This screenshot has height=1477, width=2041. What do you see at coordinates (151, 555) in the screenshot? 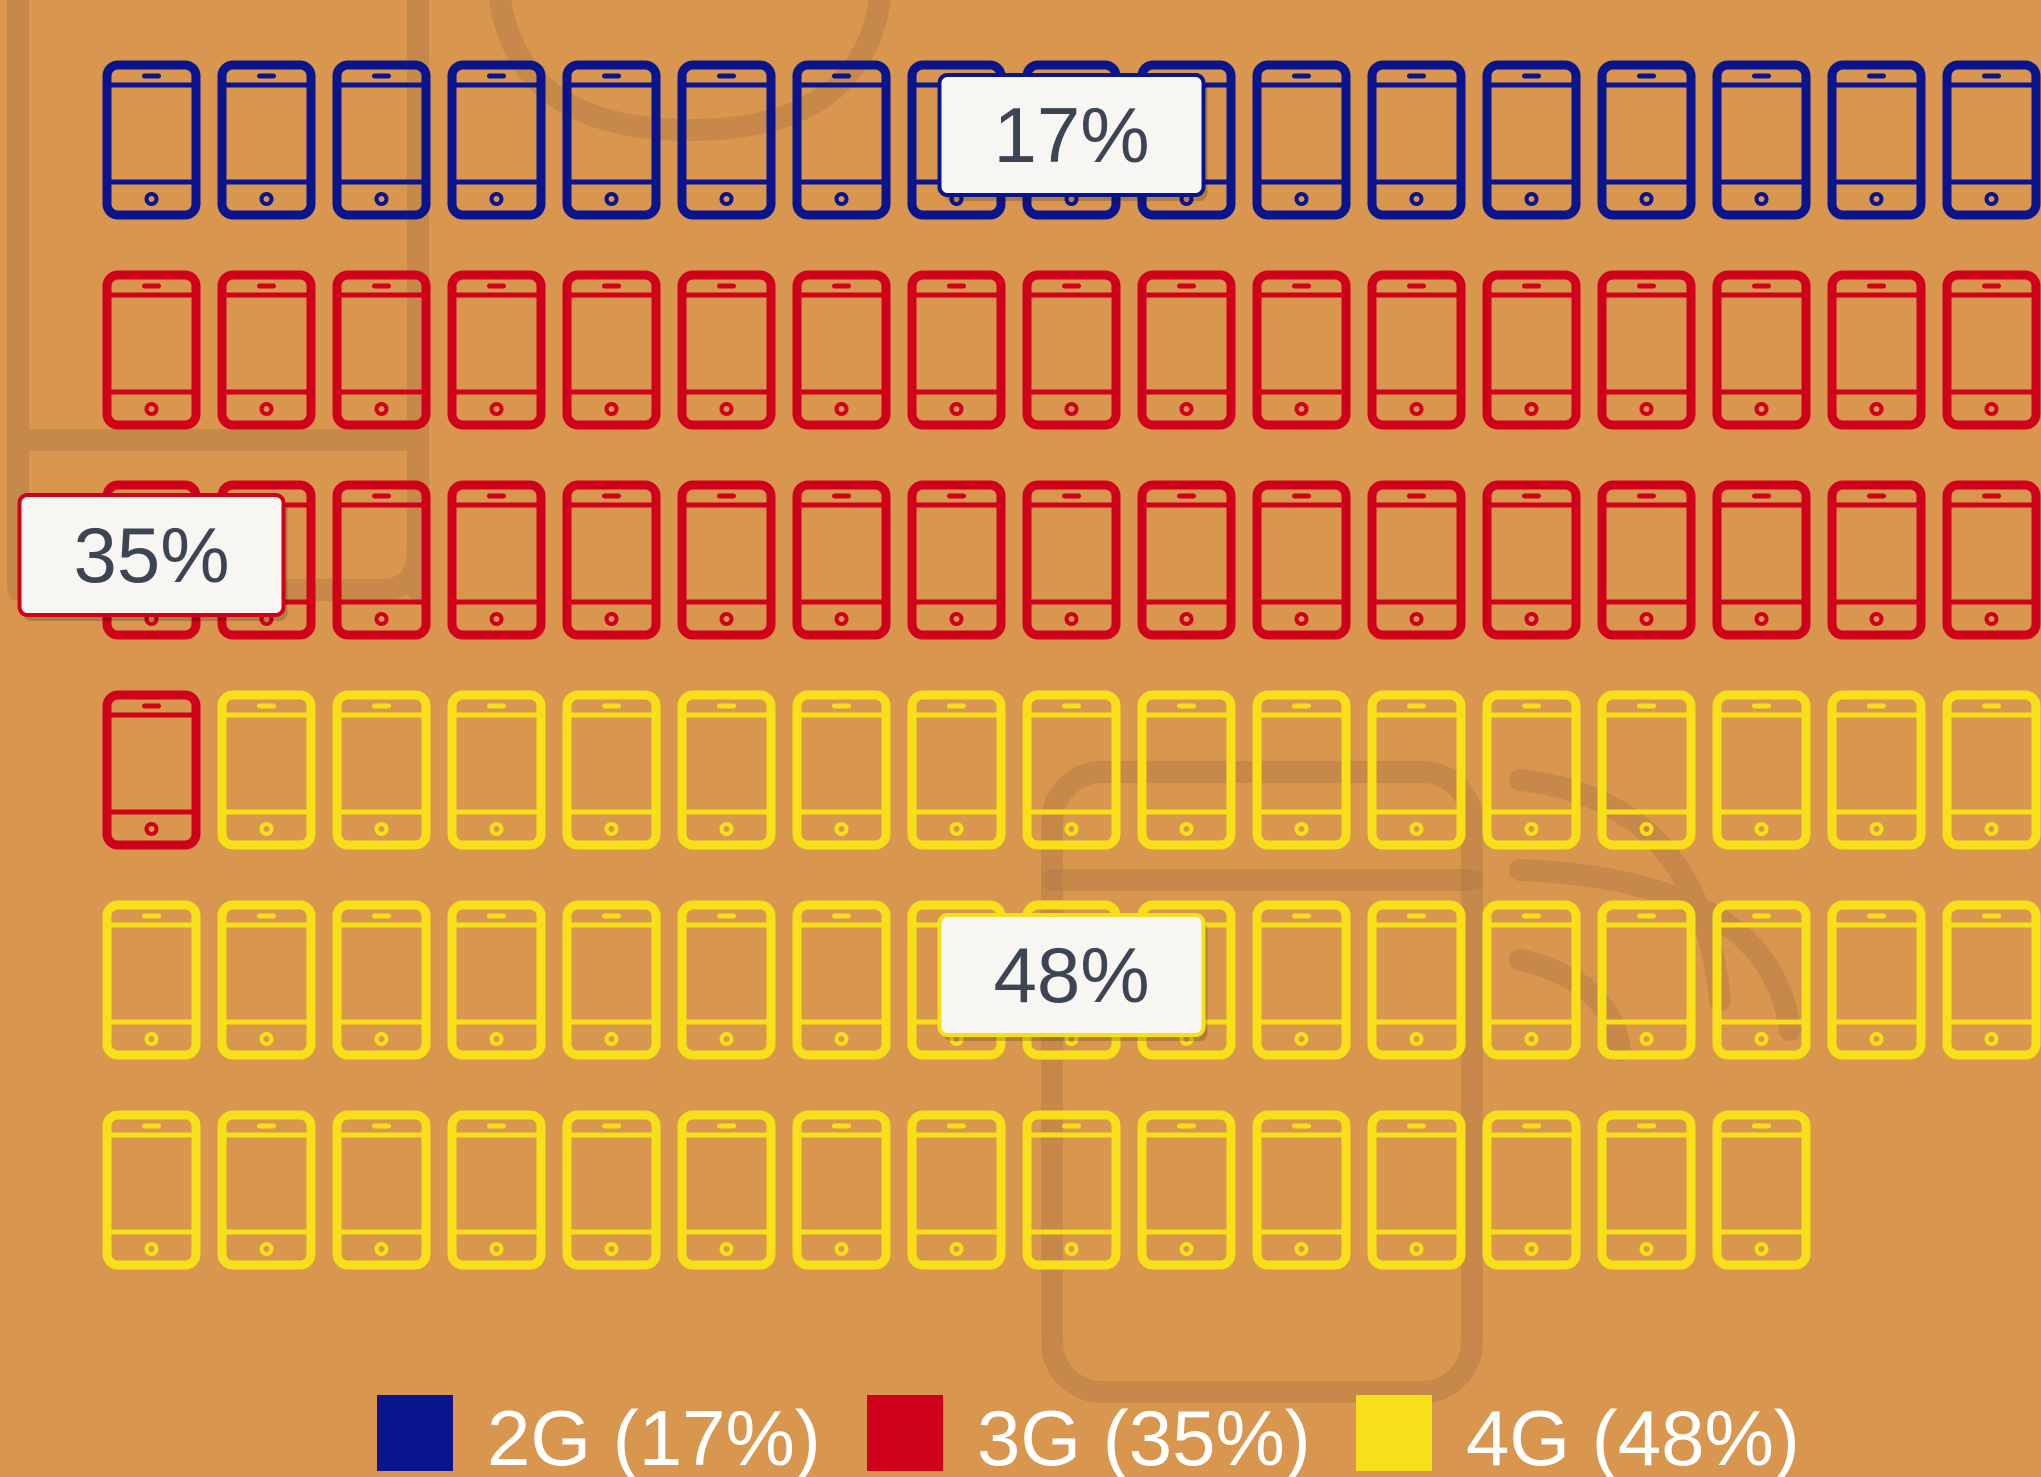
I see `data-label: 35%` at bounding box center [151, 555].